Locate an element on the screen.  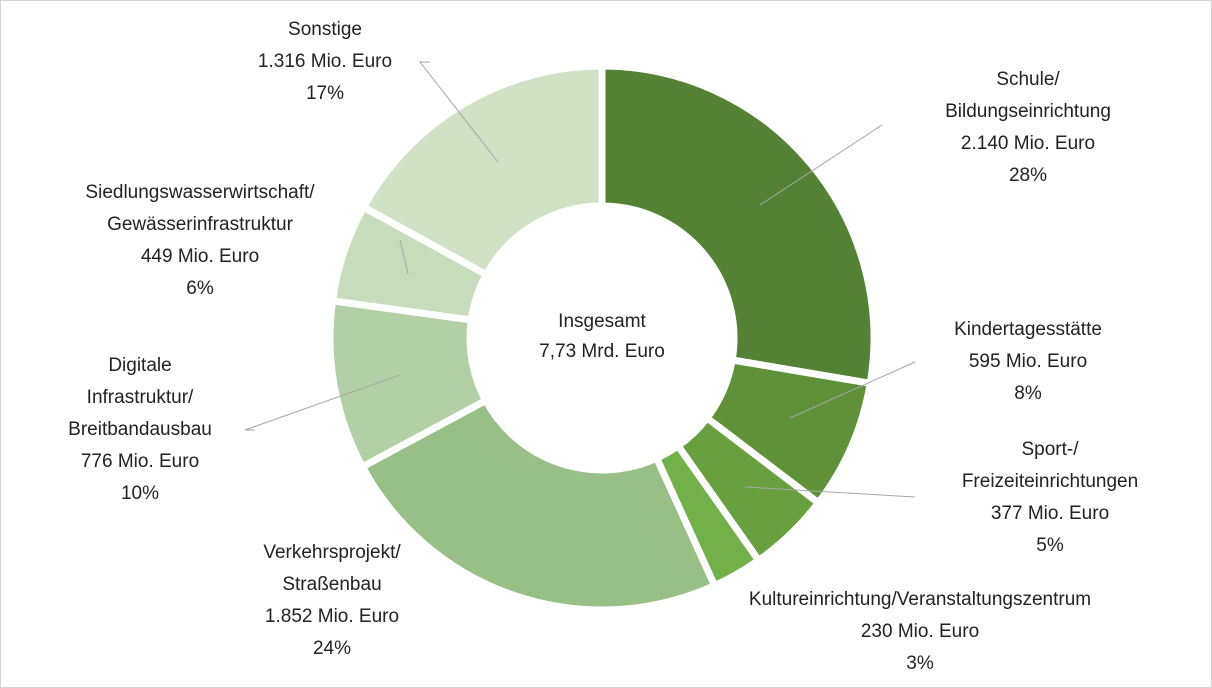
share-label: 6% is located at coordinates (200, 288).